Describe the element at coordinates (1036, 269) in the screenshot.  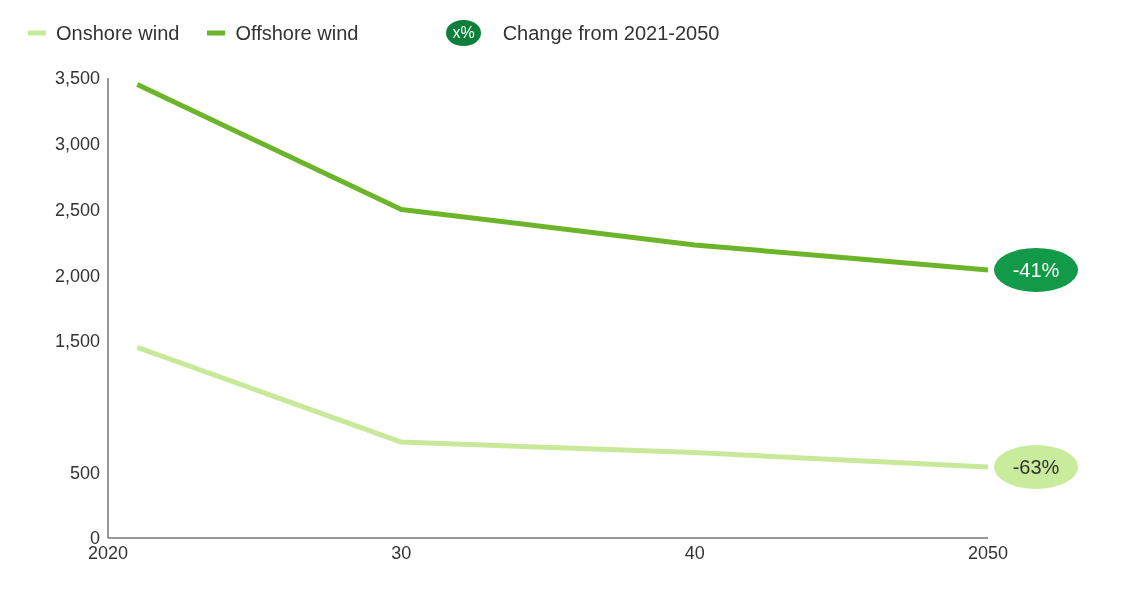
I see `annotation: -41%` at that location.